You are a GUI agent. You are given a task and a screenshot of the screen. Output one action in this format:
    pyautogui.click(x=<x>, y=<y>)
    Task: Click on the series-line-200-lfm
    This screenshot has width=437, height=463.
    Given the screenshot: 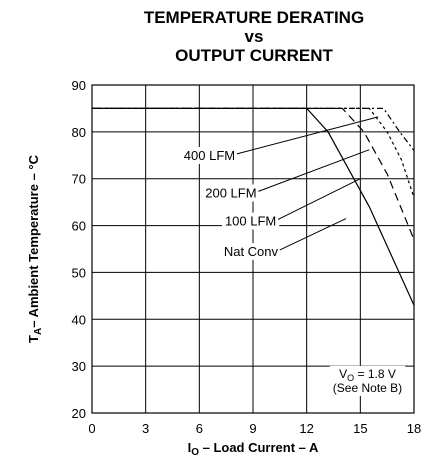 What is the action you would take?
    pyautogui.click(x=253, y=152)
    